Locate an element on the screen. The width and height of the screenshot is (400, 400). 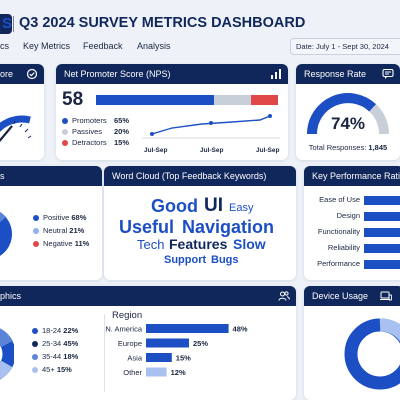
total-responses-value: 1,845 is located at coordinates (378, 147).